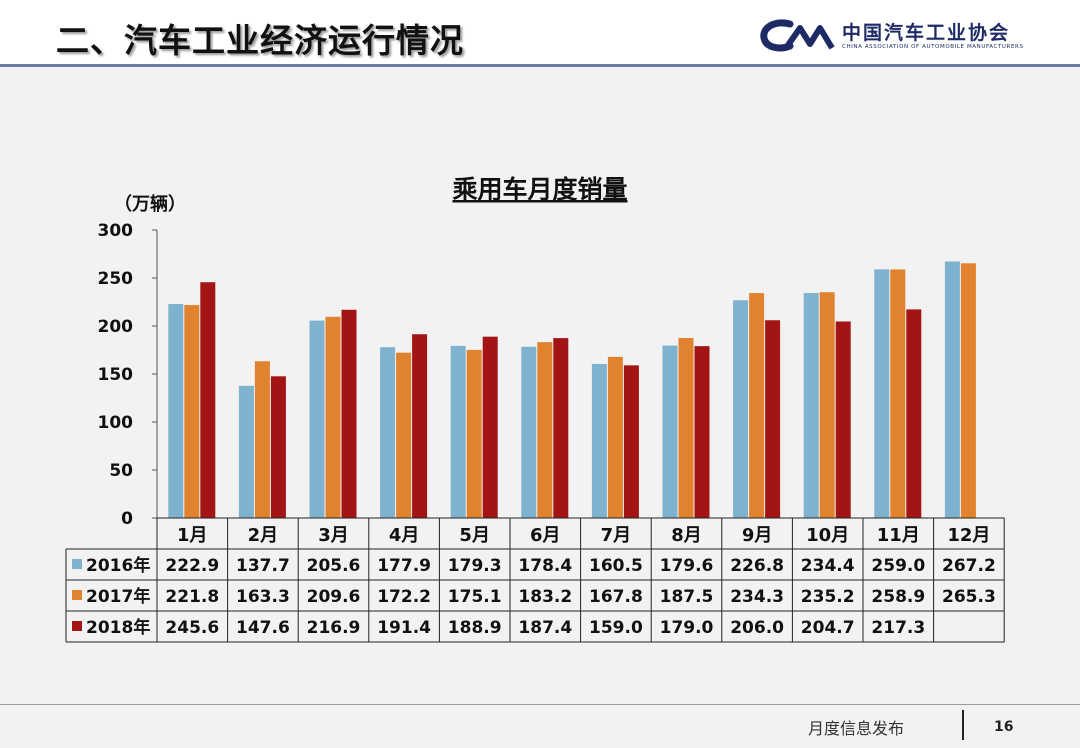  I want to click on bar-2018年-7月, so click(631, 441).